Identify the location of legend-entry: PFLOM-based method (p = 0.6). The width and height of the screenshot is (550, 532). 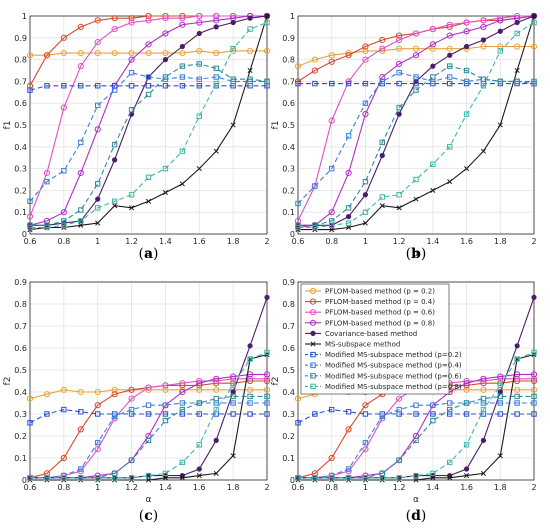
(380, 313).